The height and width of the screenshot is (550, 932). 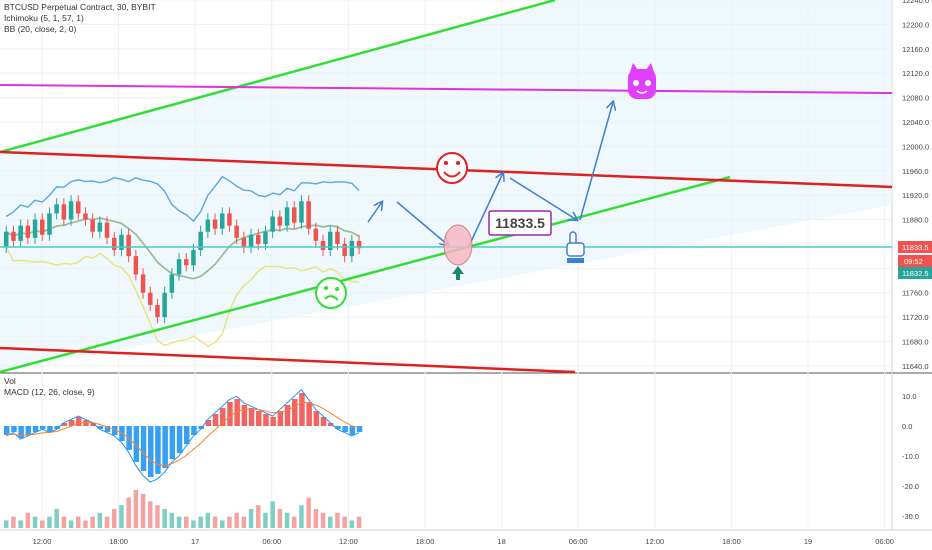 I want to click on macd-tick-label: -30.0, so click(x=910, y=516).